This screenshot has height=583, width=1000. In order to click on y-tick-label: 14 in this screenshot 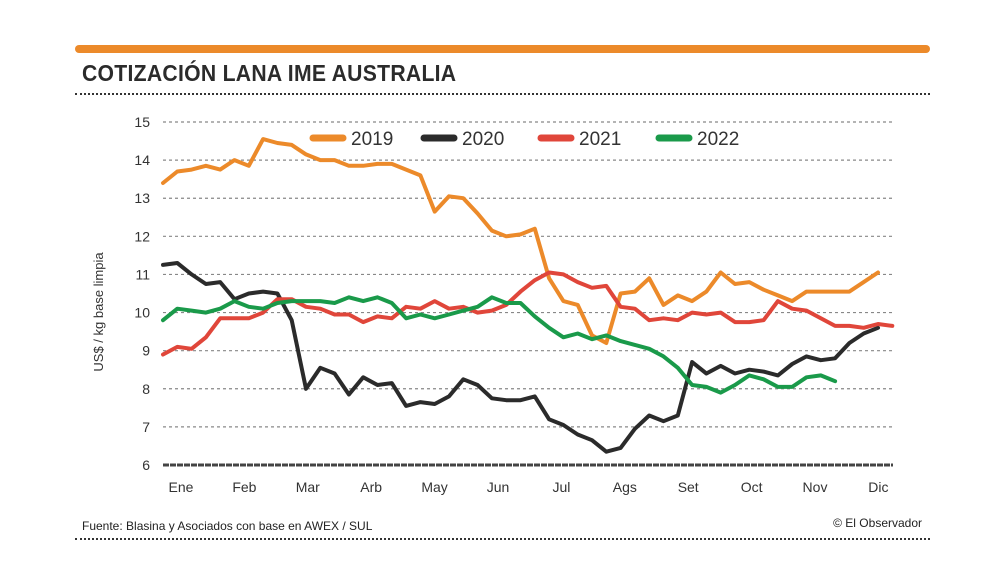, I will do `click(142, 160)`.